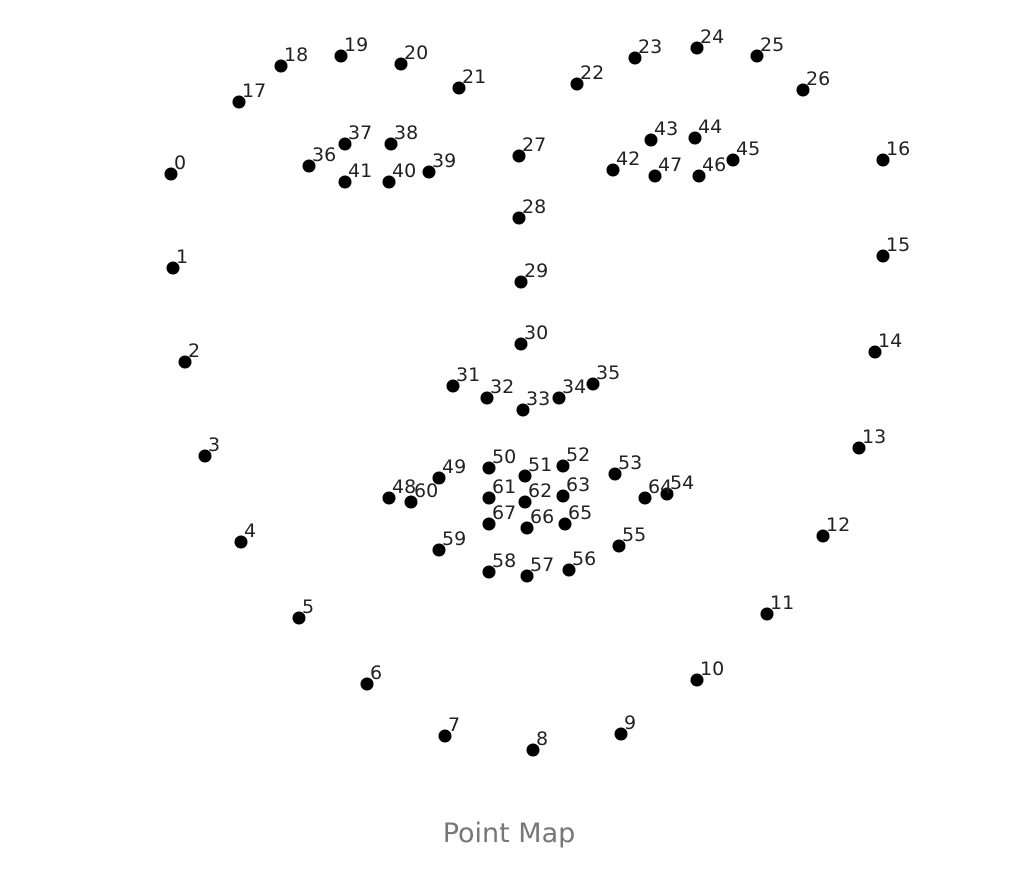 The image size is (1018, 888). I want to click on landmark-36: 36, so click(319, 158).